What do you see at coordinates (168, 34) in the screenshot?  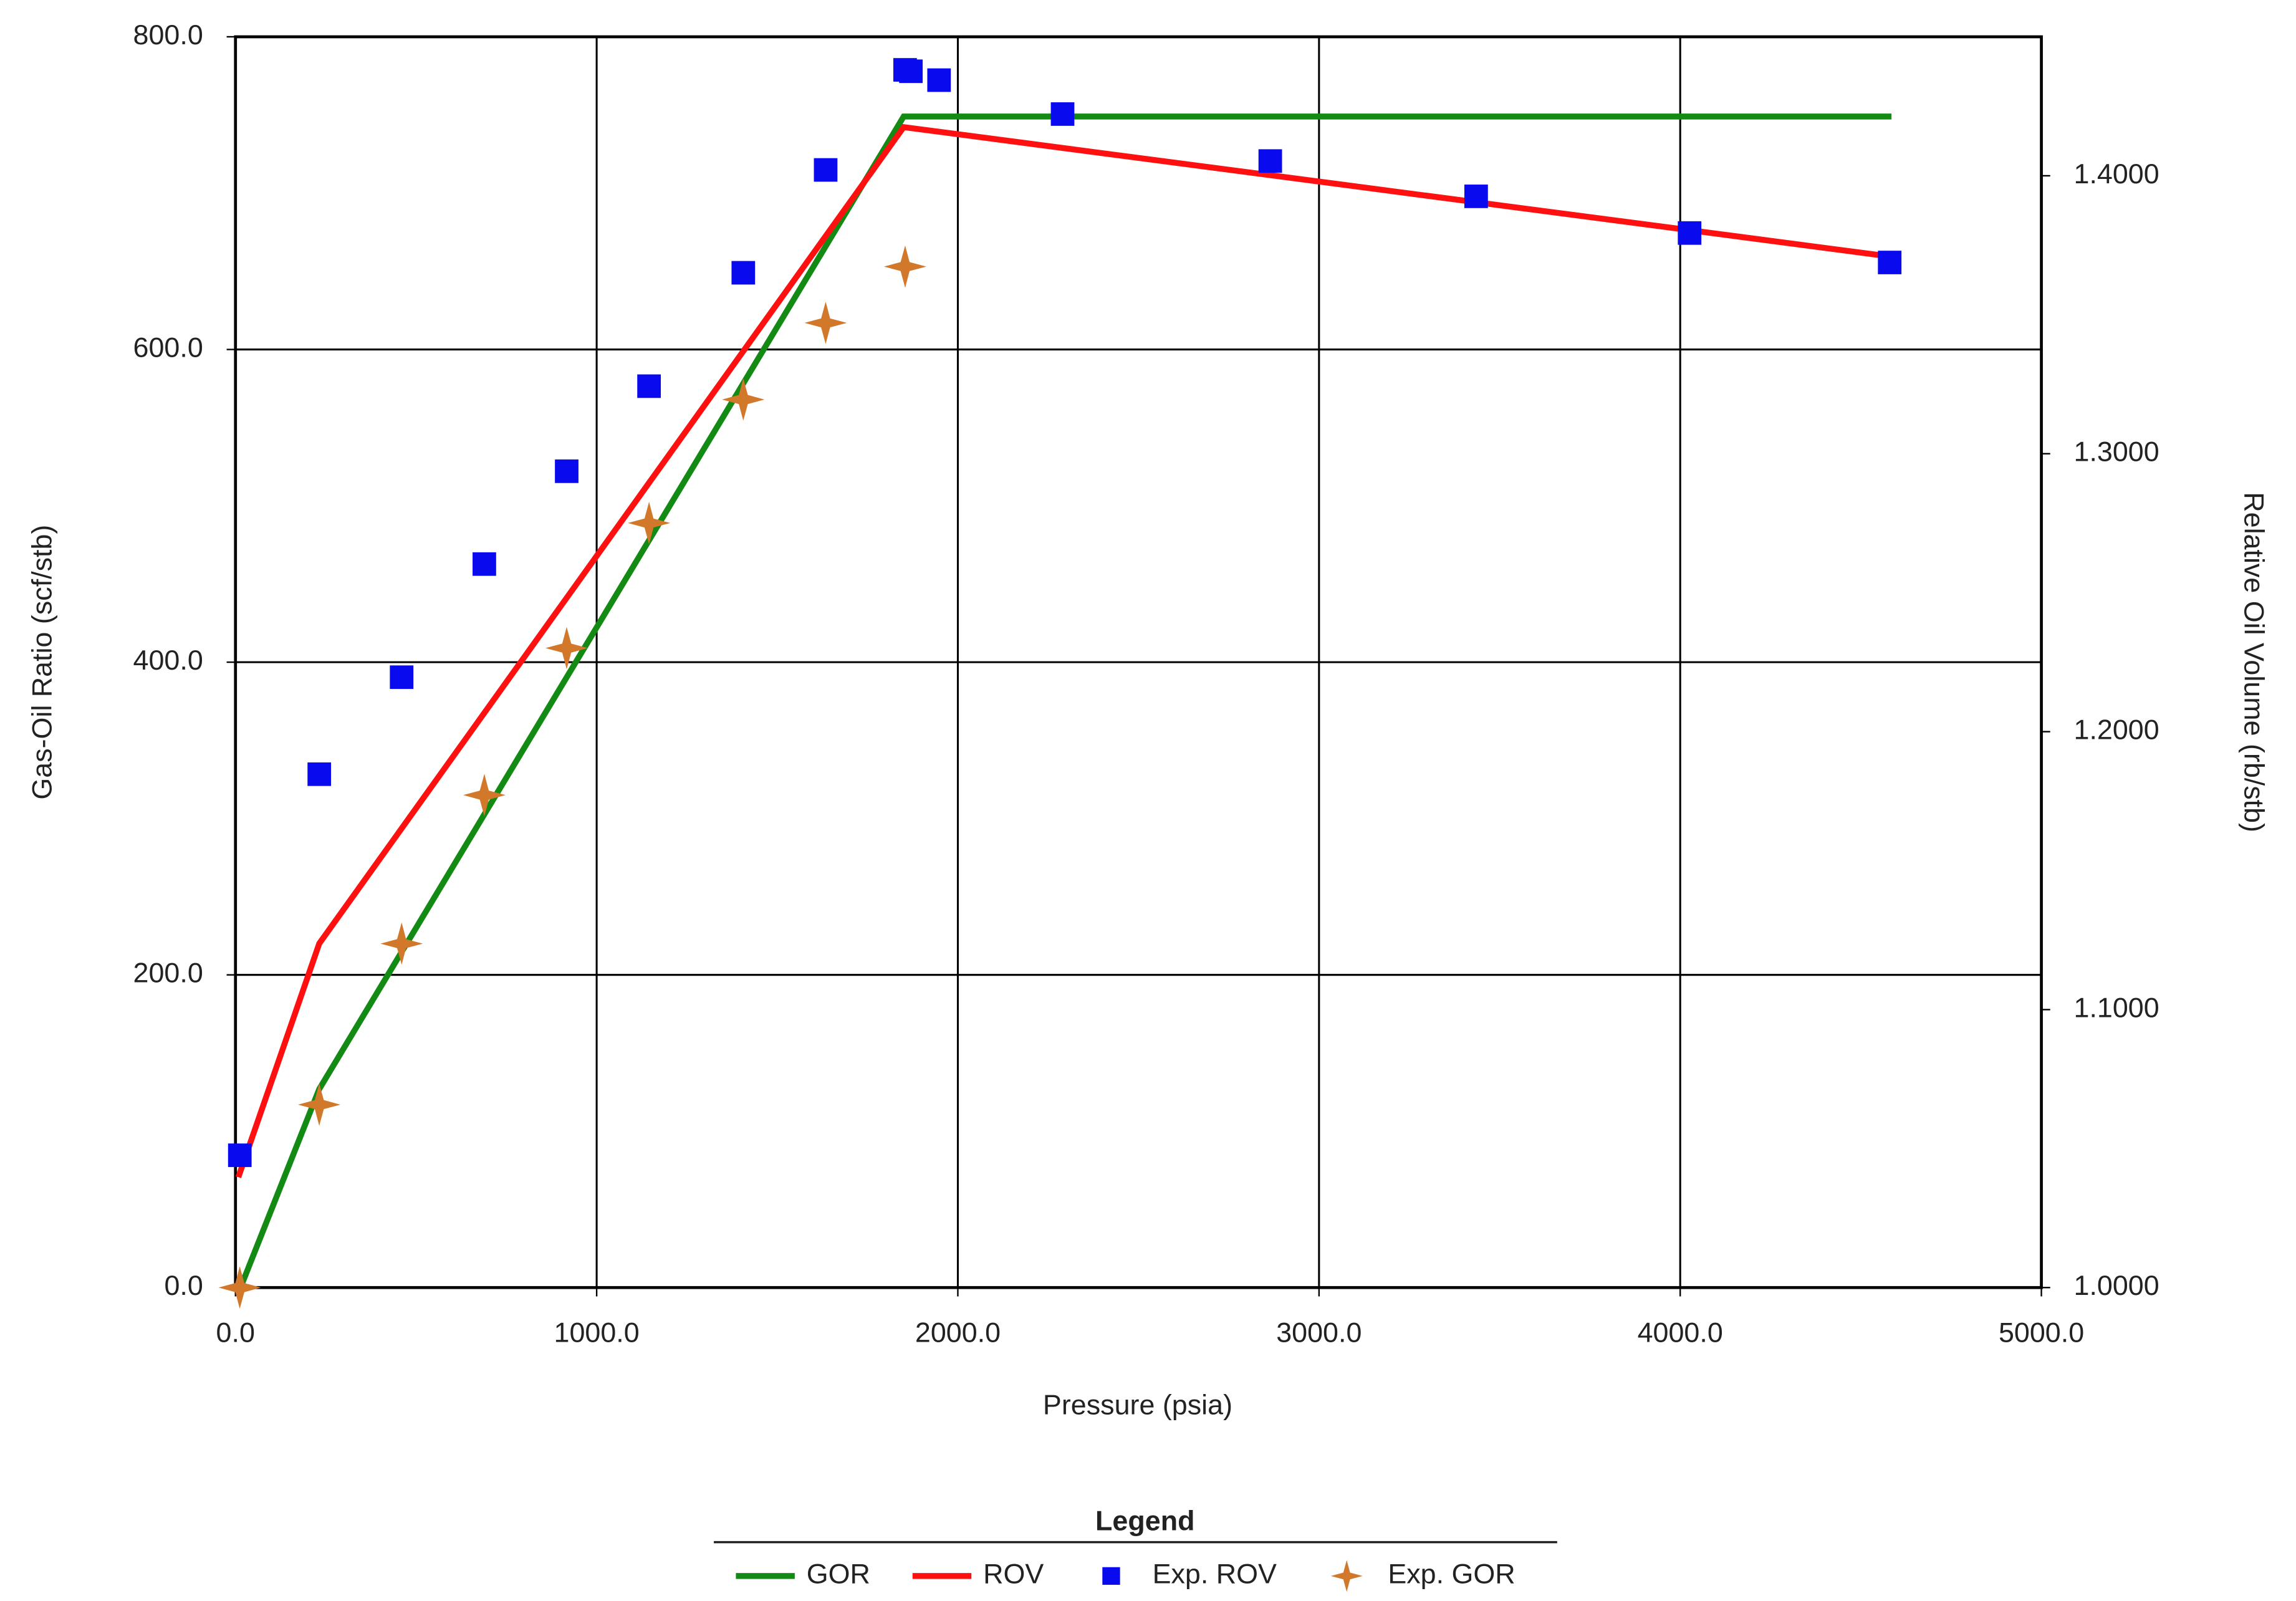 I see `y-tick-label: 800.0` at bounding box center [168, 34].